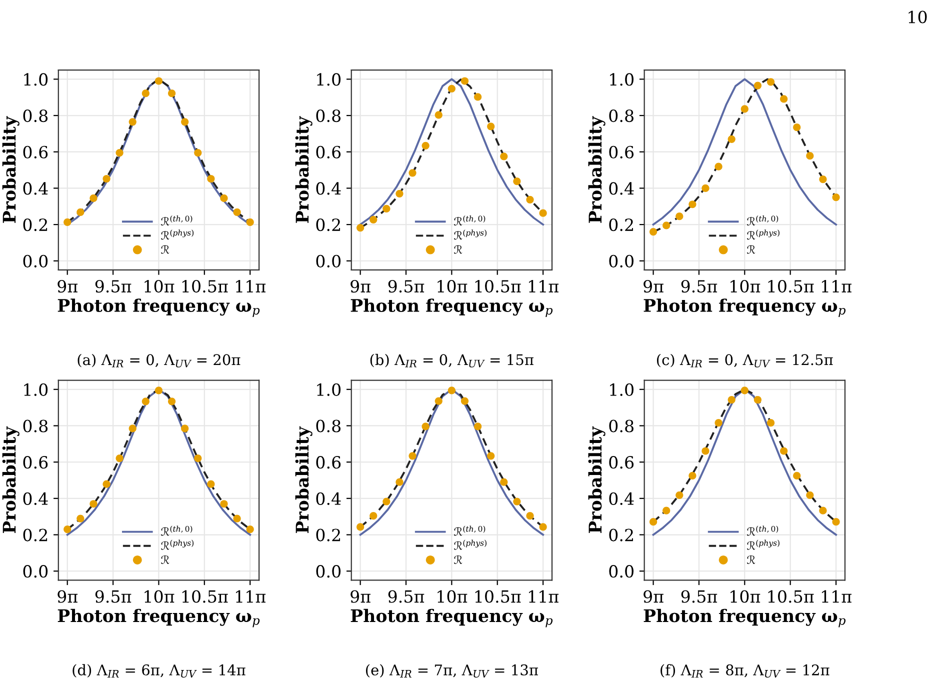 Image resolution: width=942 pixels, height=694 pixels. I want to click on text: (c) Λ$_{IR}$ = 0, Λ$_{UV}$ = 12.5π, so click(744, 361).